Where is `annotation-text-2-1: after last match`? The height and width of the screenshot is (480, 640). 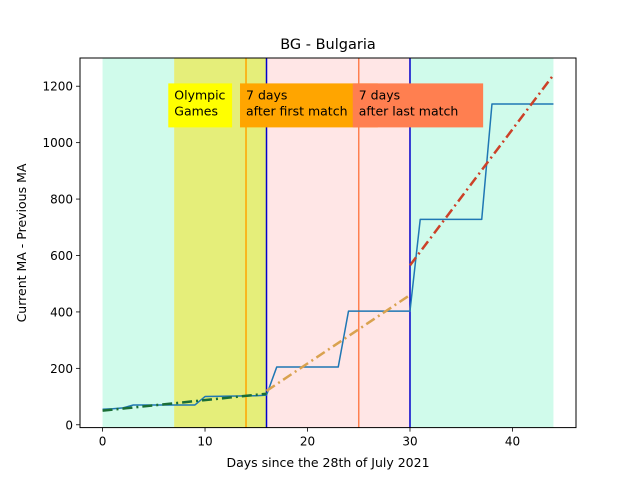 annotation-text-2-1: after last match is located at coordinates (409, 110).